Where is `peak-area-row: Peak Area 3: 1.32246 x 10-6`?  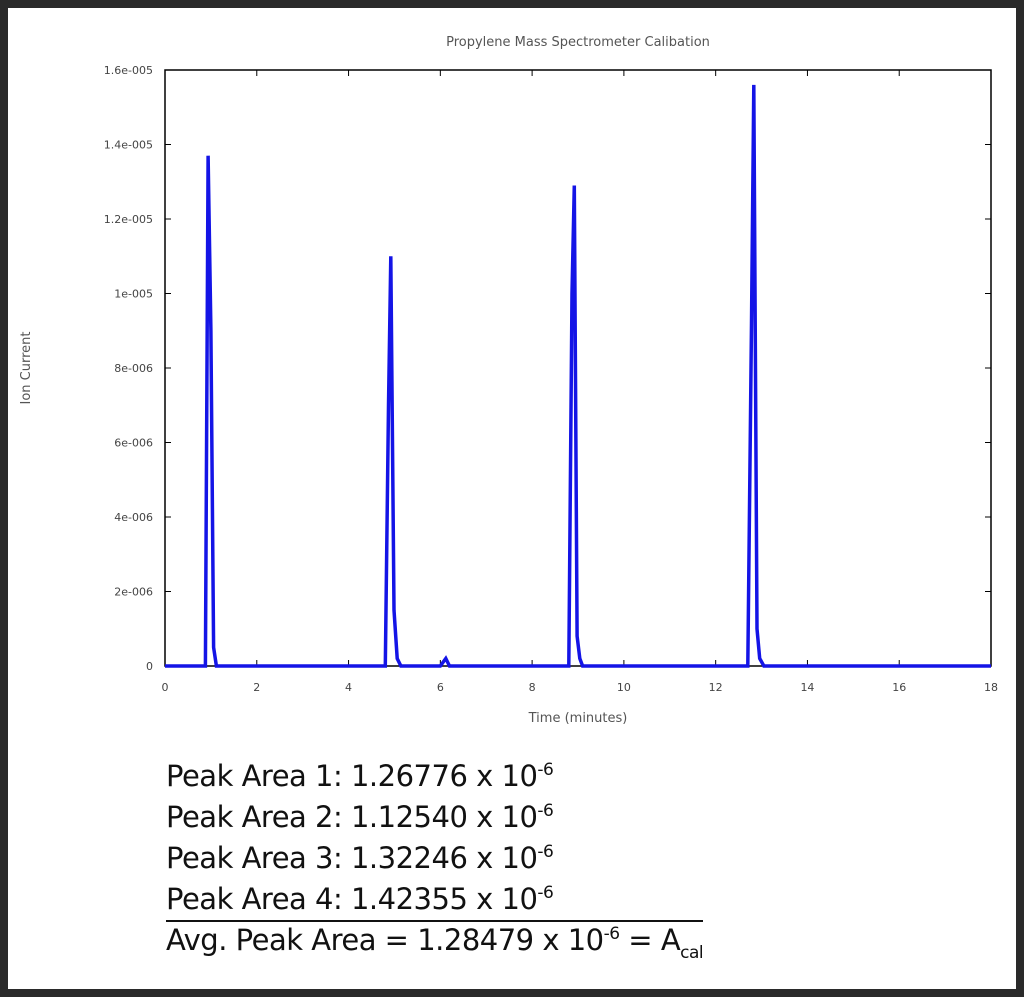
peak-area-row: Peak Area 3: 1.32246 x 10-6 is located at coordinates (434, 858).